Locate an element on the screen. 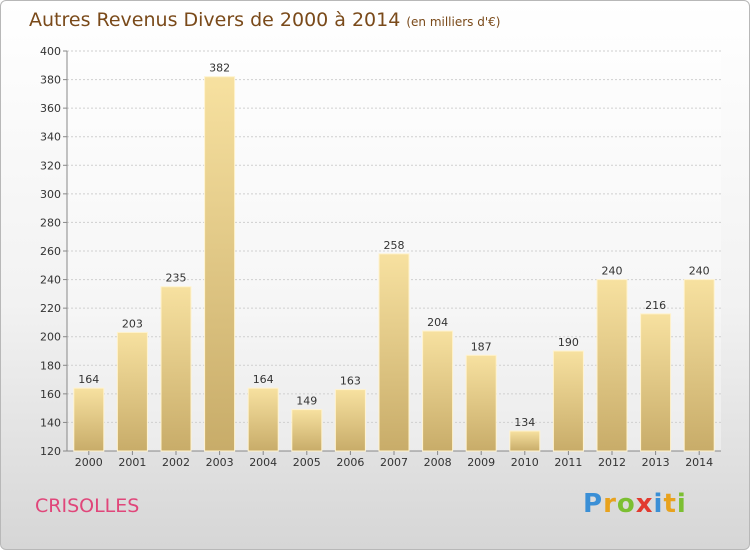 Image resolution: width=750 pixels, height=550 pixels. x-tick-label: 2003 is located at coordinates (220, 462).